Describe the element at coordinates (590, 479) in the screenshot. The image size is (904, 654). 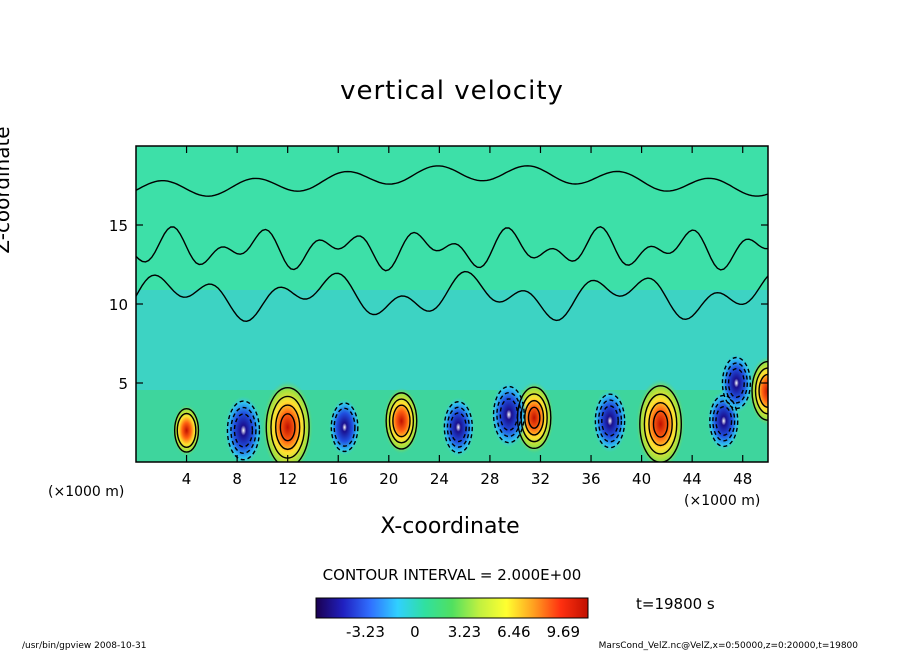
I see `x-tick-label: 36` at that location.